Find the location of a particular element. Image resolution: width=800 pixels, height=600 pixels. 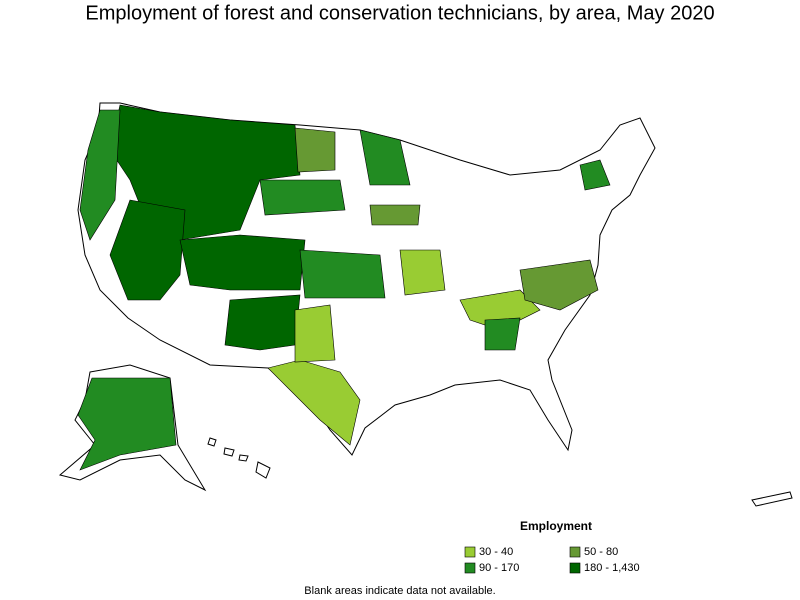

hawaii-outline is located at coordinates (239, 458).